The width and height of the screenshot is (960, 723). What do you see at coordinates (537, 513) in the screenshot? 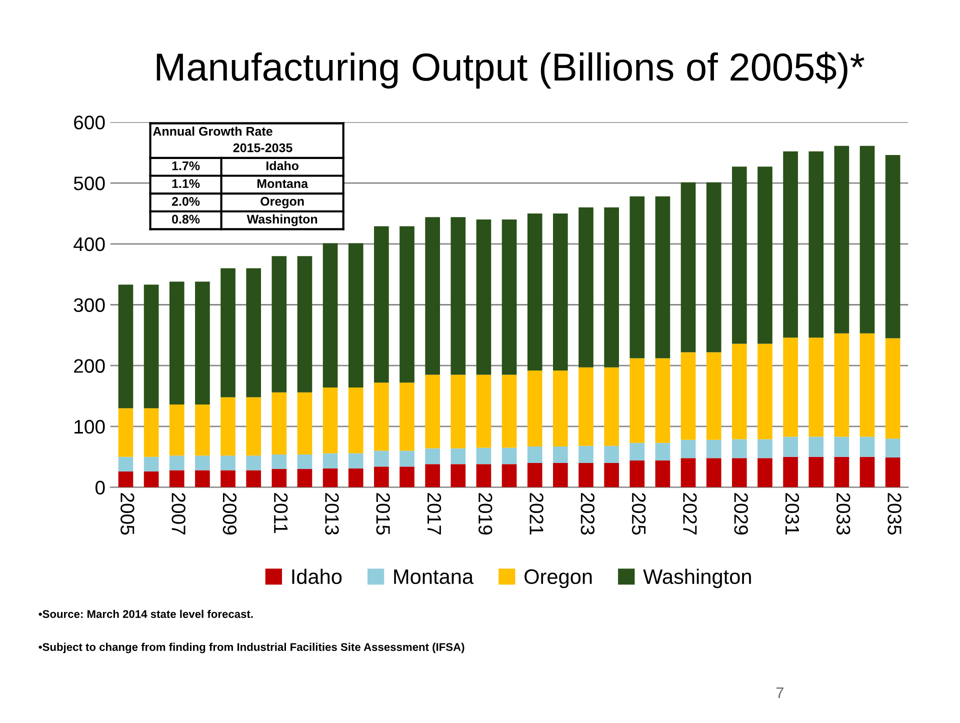
I see `x-tick-label: 2021` at bounding box center [537, 513].